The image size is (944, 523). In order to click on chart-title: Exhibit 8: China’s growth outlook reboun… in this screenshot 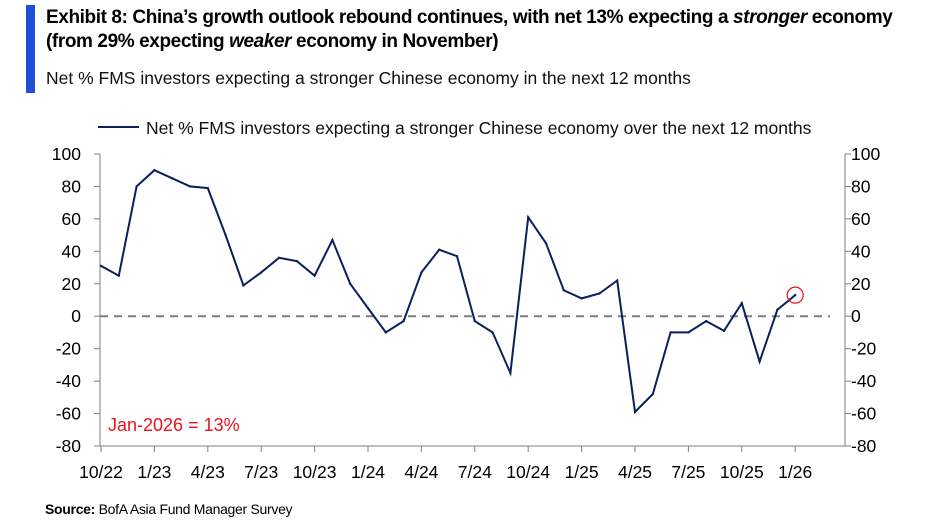, I will do `click(491, 30)`.